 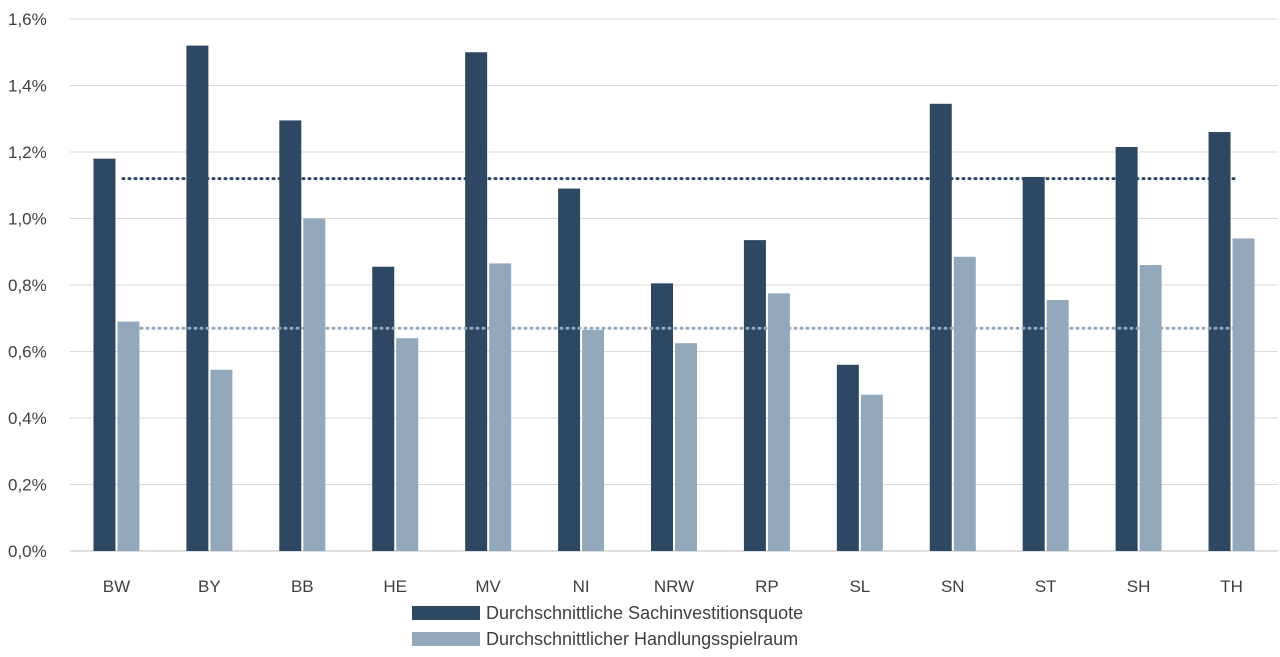 What do you see at coordinates (116, 586) in the screenshot?
I see `x-tick-label: BW` at bounding box center [116, 586].